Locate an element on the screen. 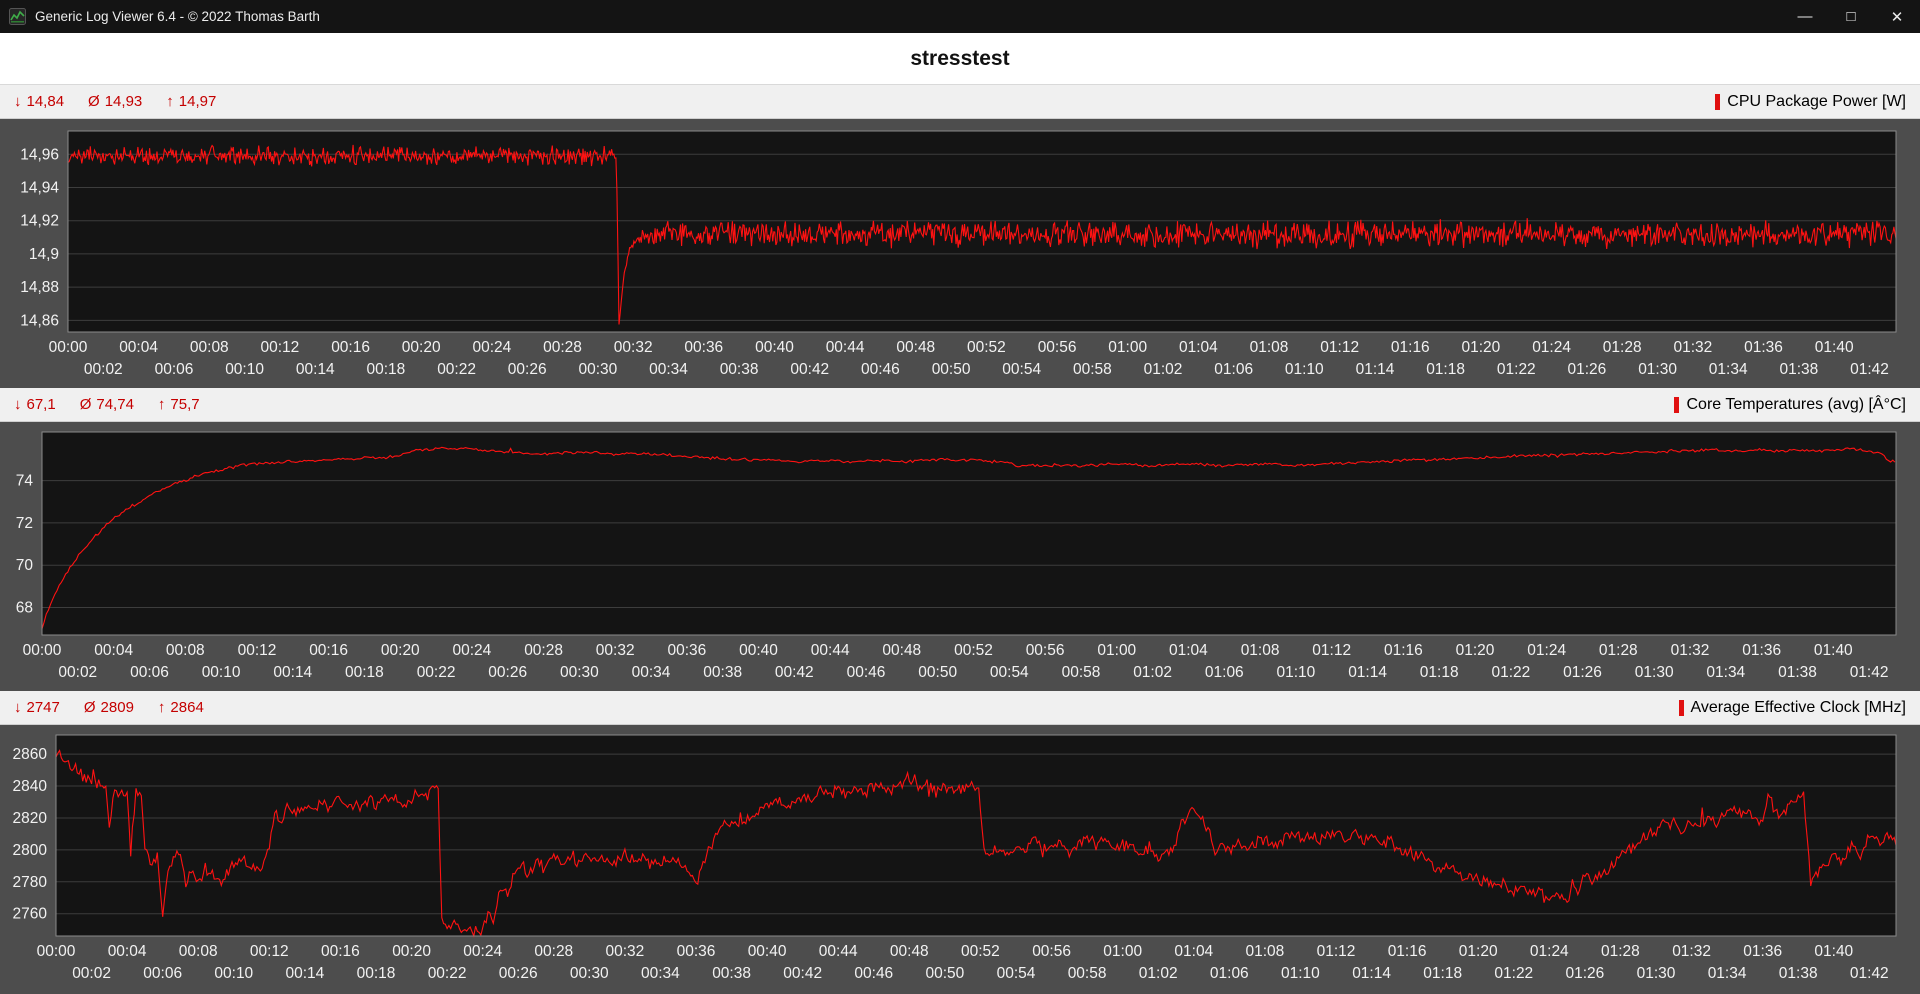 The width and height of the screenshot is (1920, 994). svg-text: 00:58 is located at coordinates (1081, 672).